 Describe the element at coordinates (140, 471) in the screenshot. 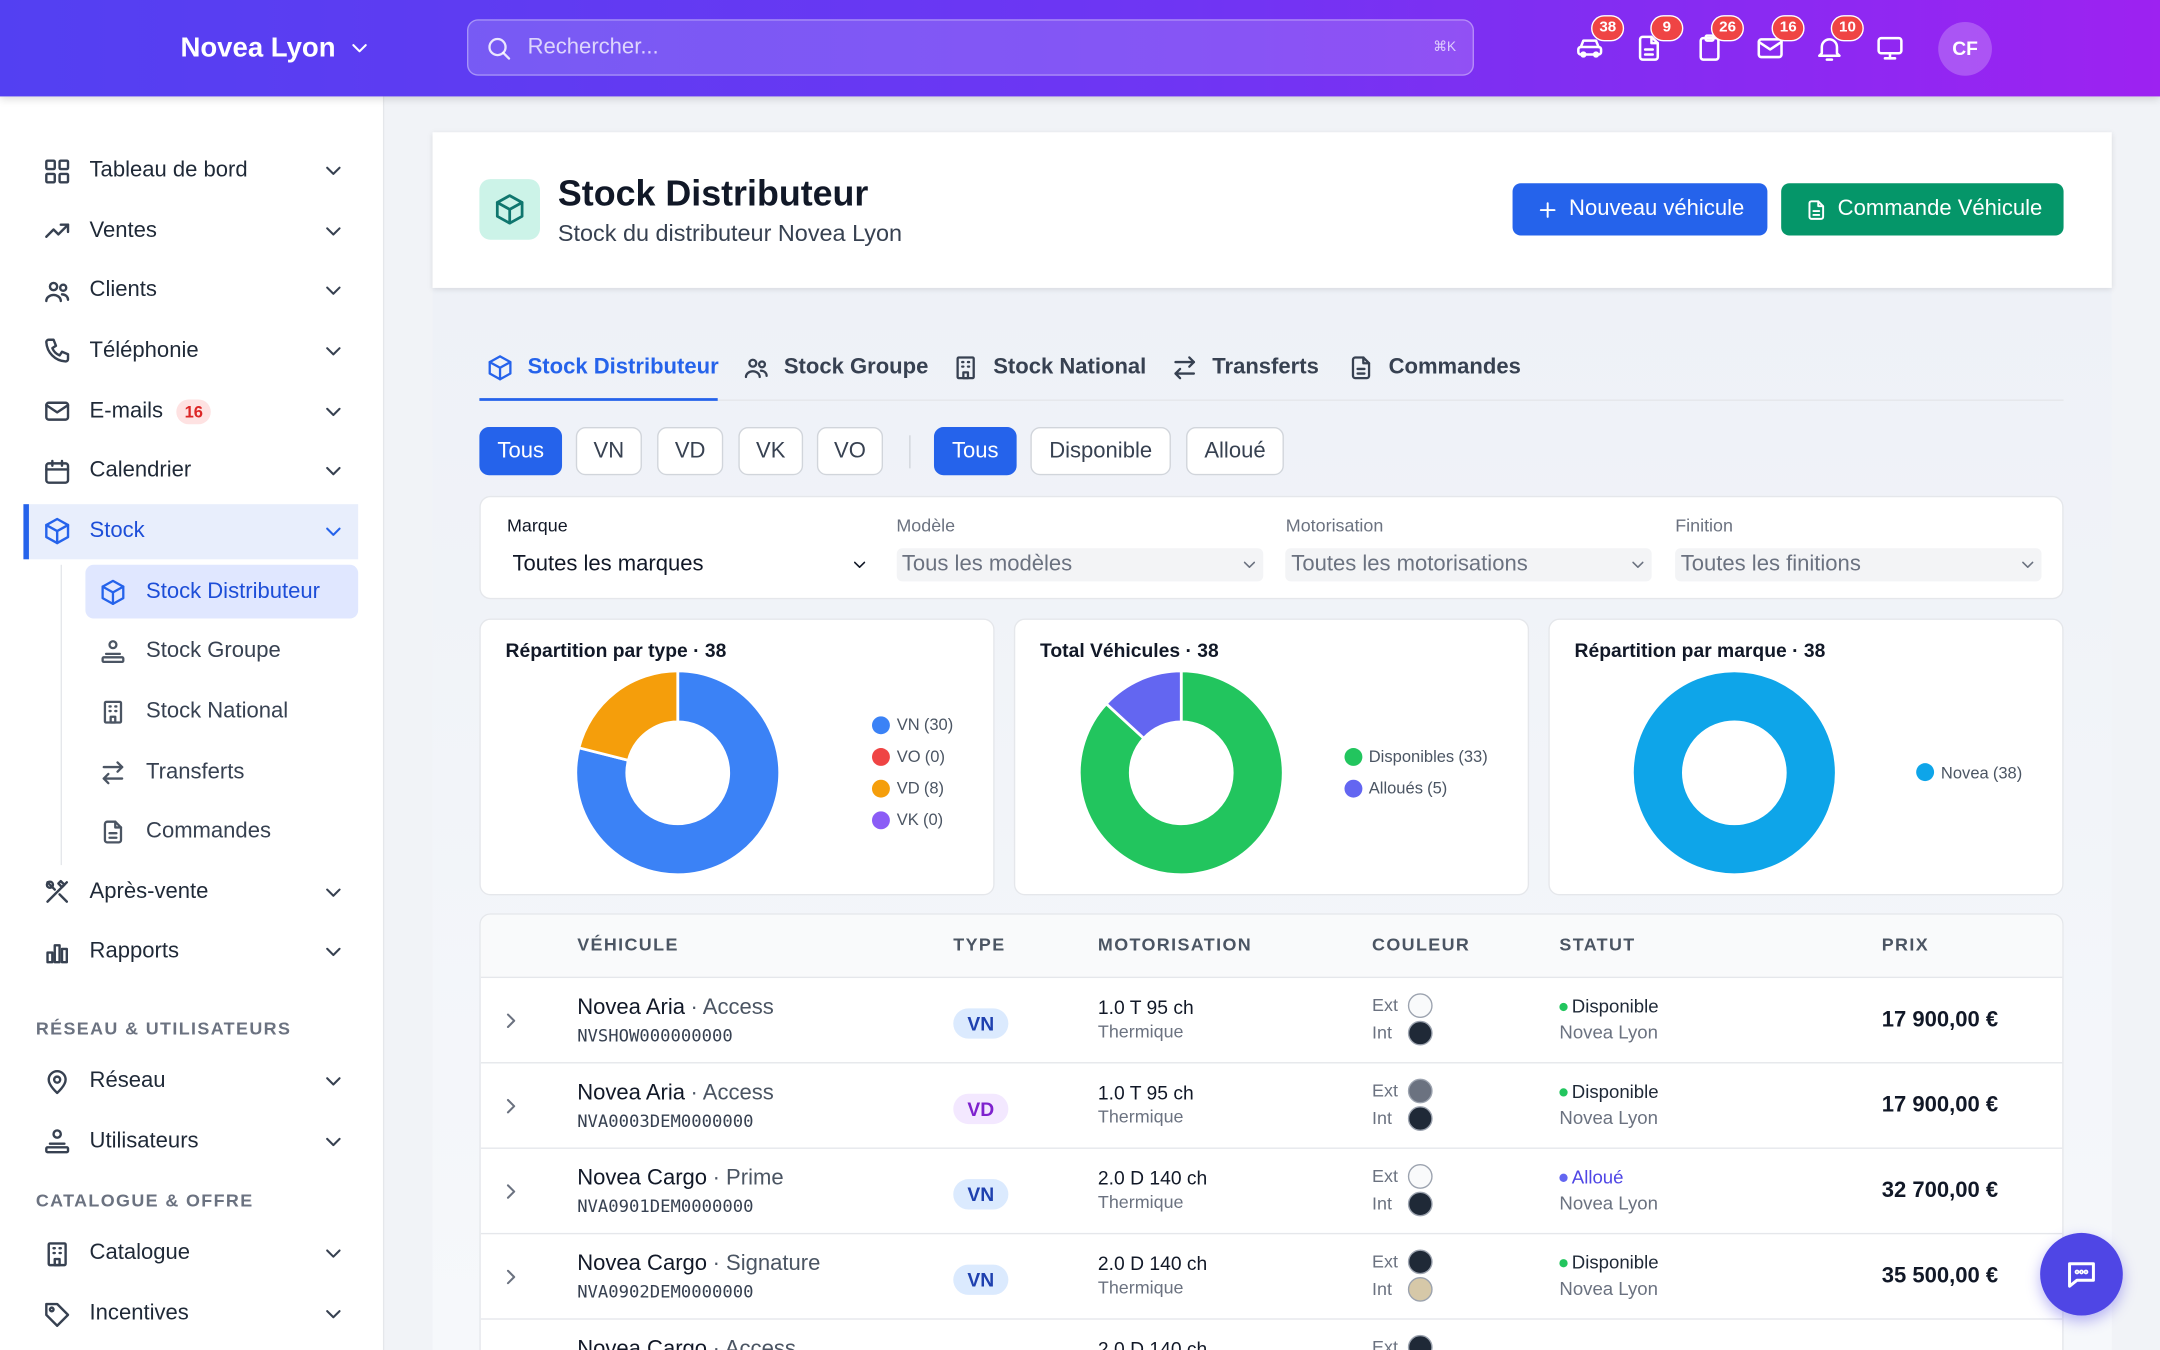

I see `nav-item: Calendrier` at that location.